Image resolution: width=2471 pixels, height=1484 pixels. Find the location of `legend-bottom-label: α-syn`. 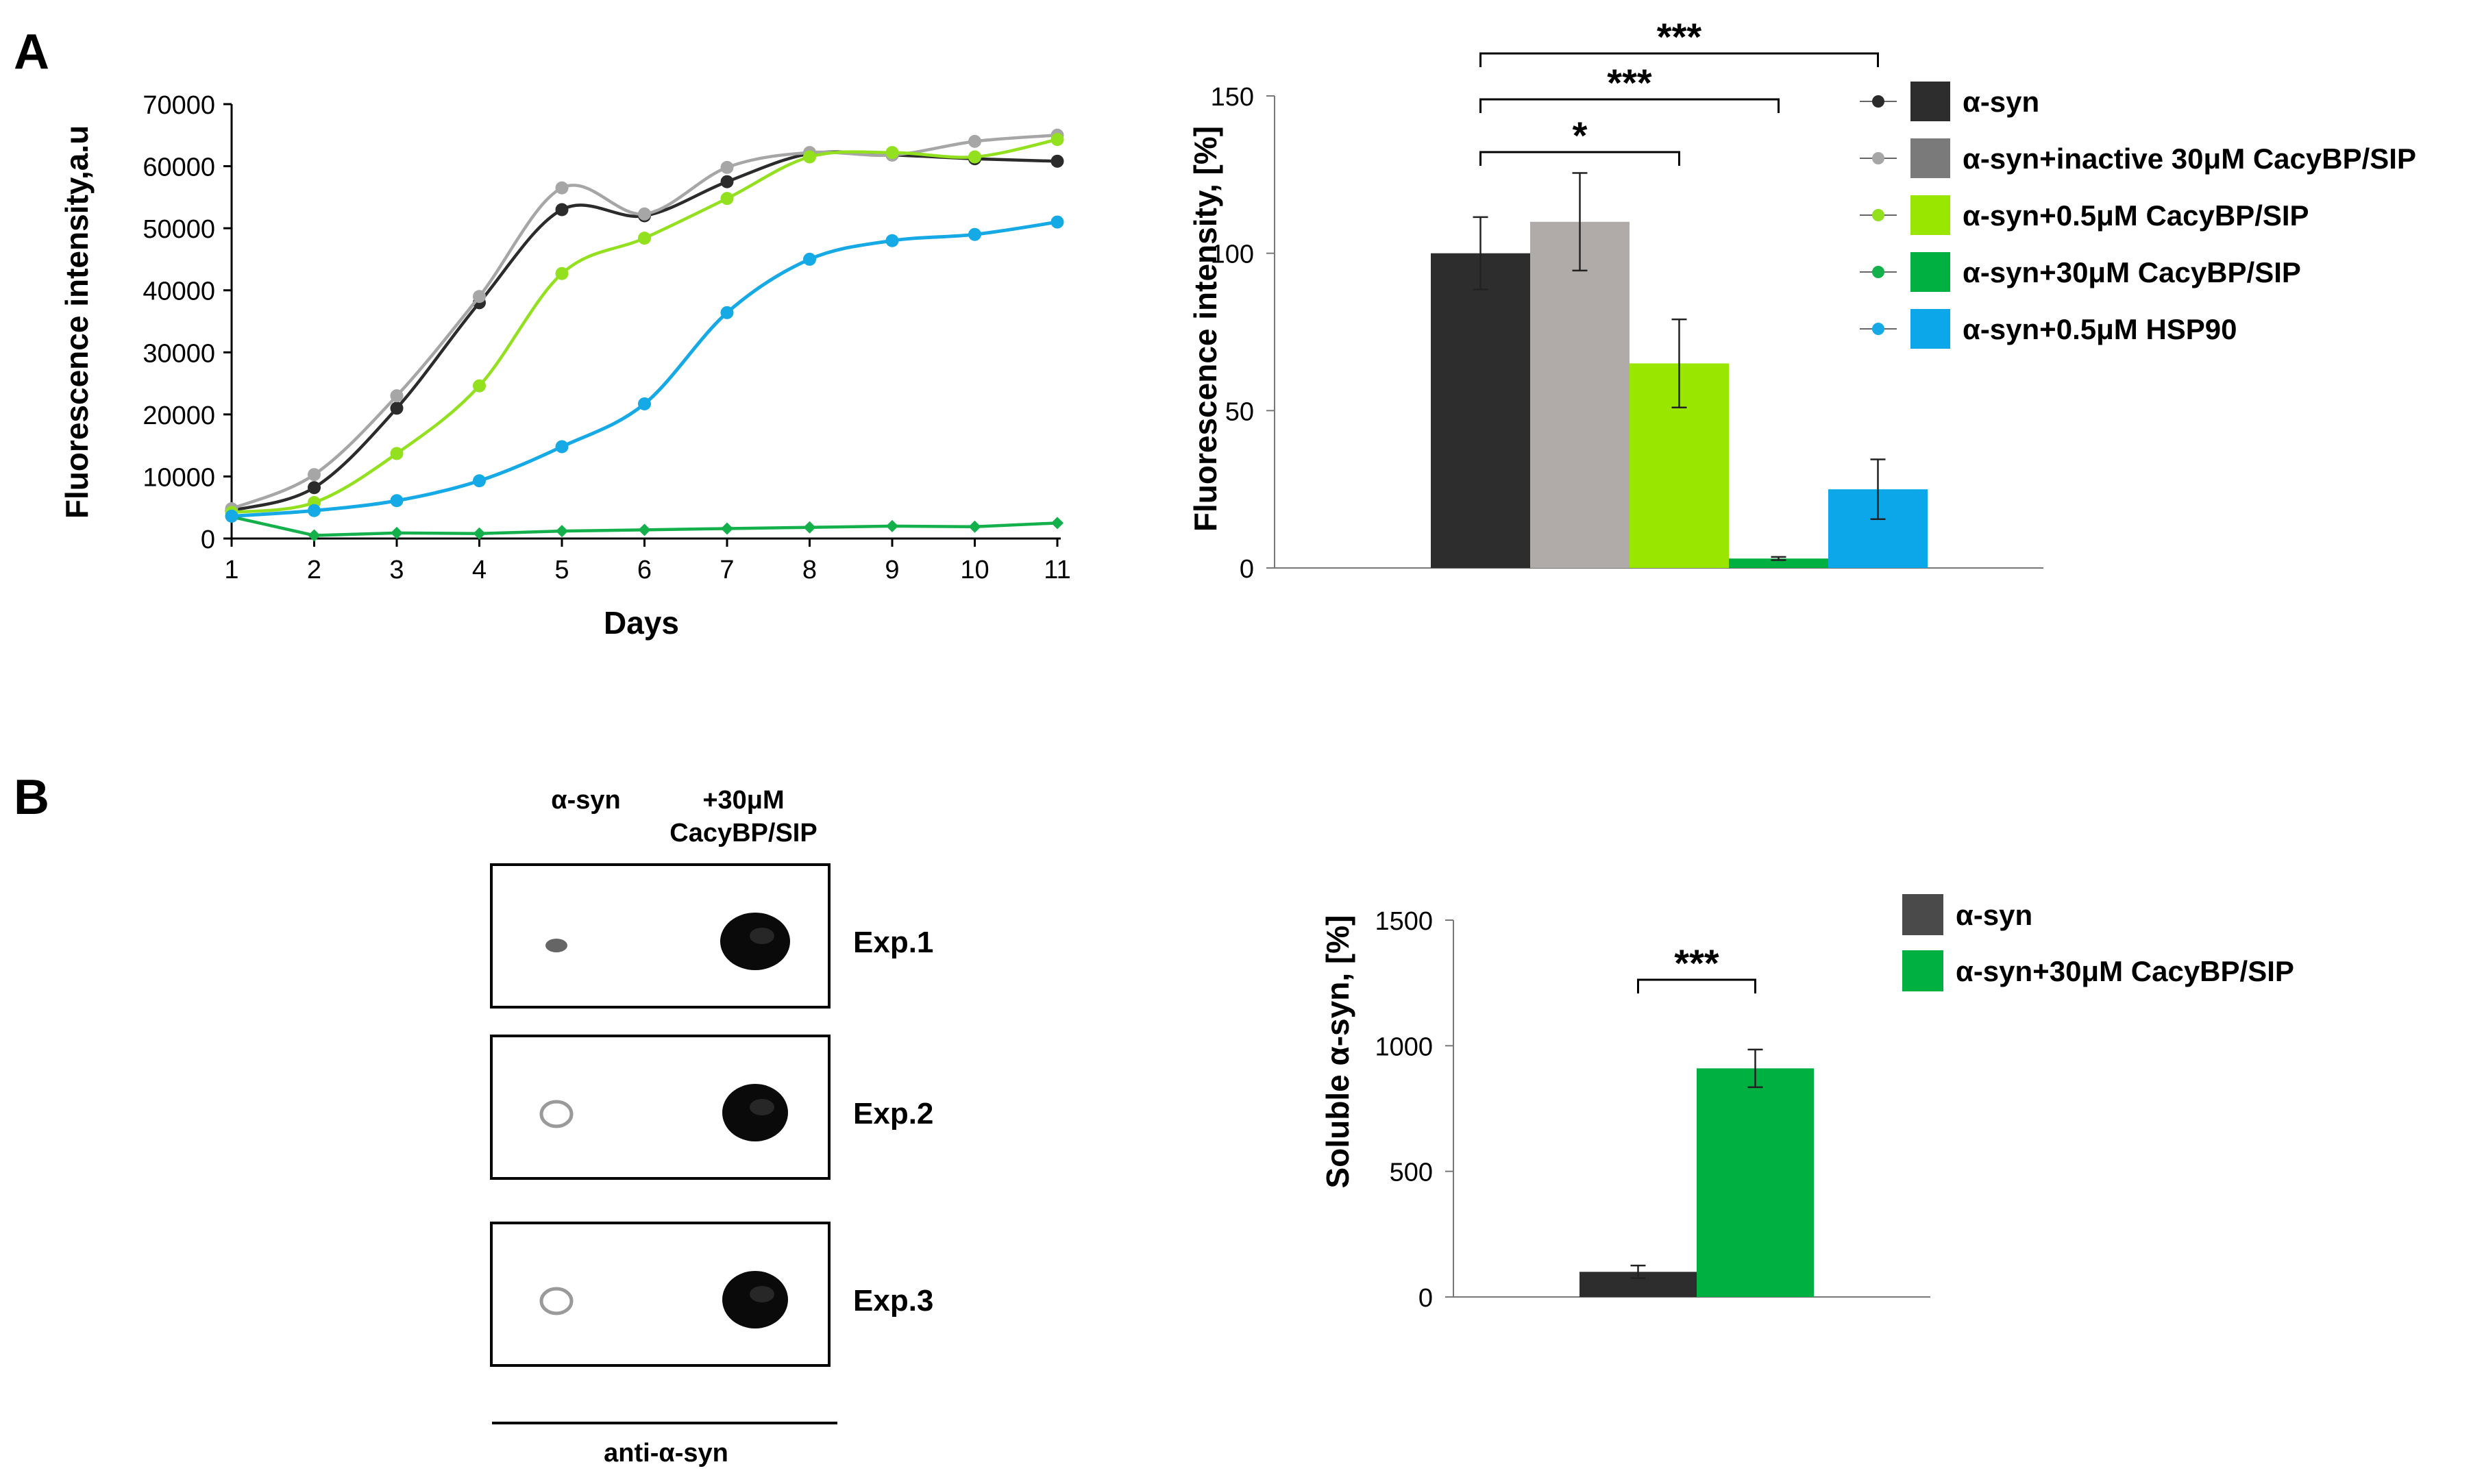

legend-bottom-label: α-syn is located at coordinates (1994, 915).